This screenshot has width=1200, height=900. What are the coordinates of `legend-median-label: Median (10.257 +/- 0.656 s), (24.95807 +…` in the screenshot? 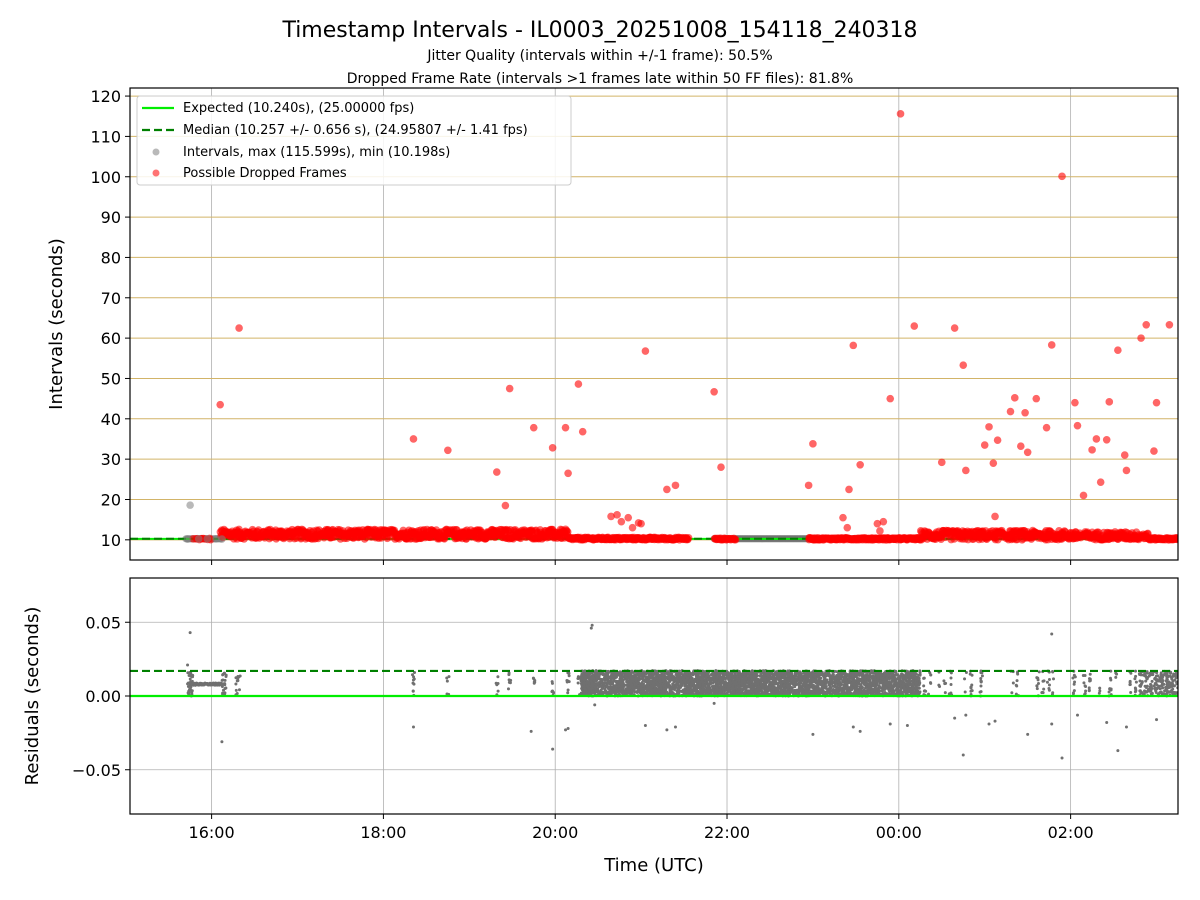 It's located at (355, 130).